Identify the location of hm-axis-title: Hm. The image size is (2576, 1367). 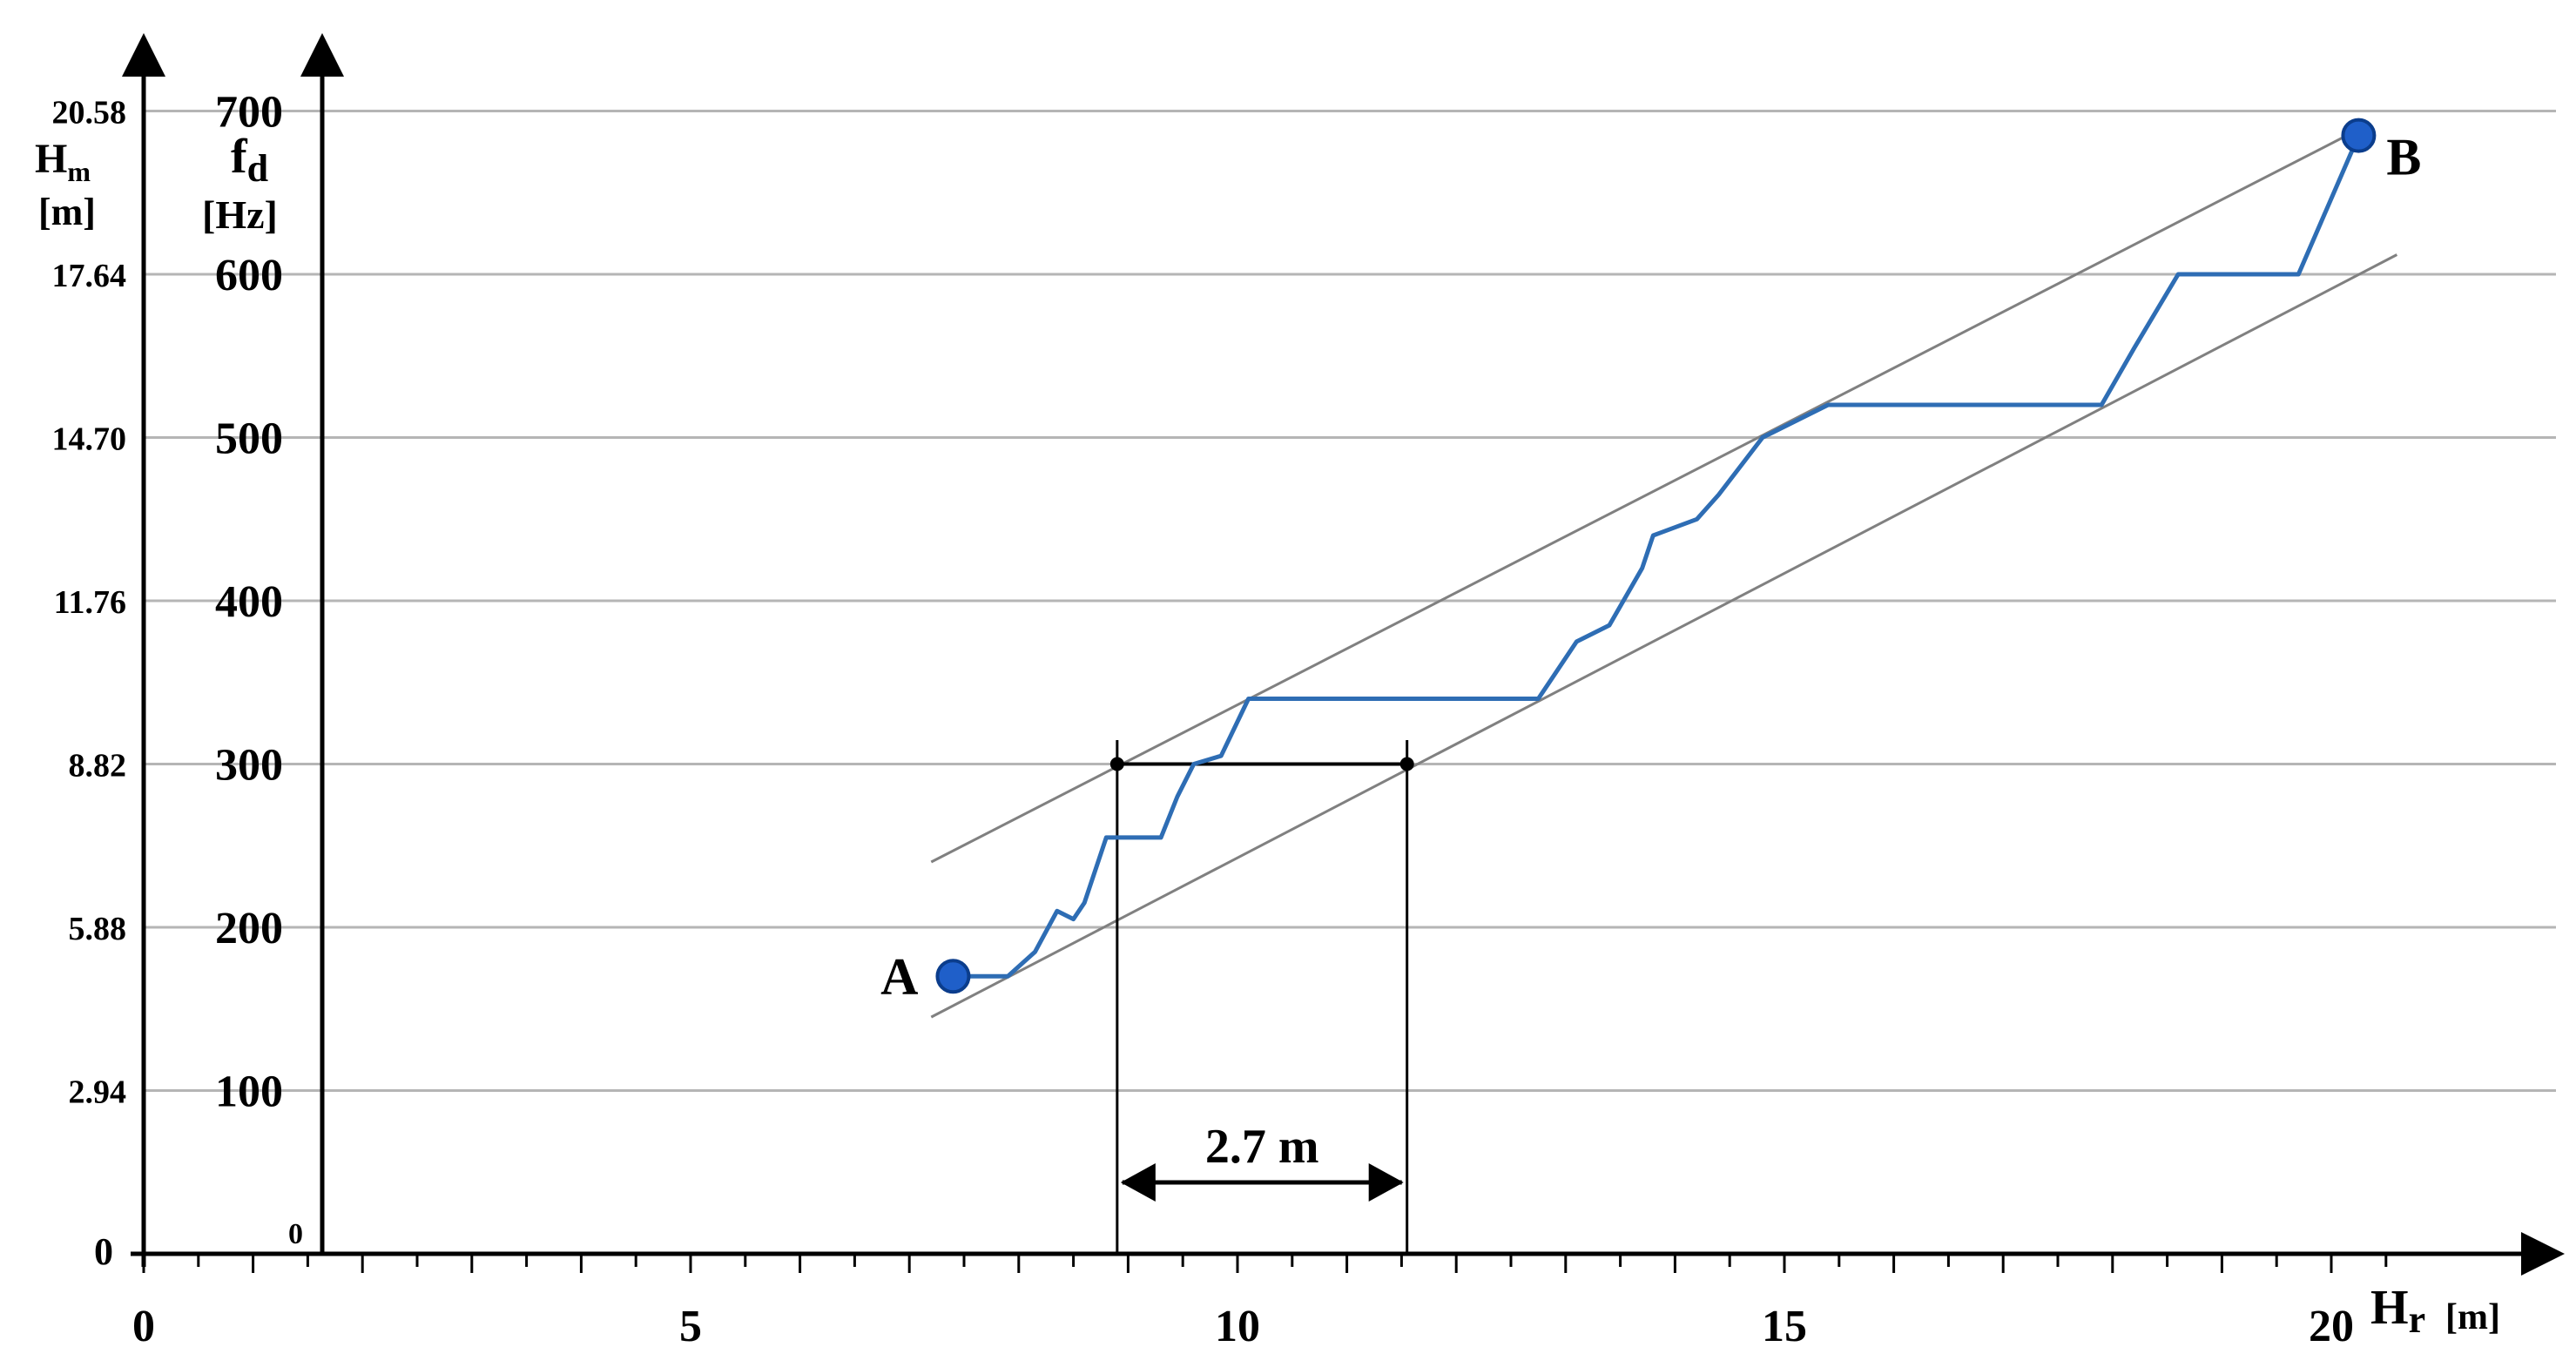
(63, 161).